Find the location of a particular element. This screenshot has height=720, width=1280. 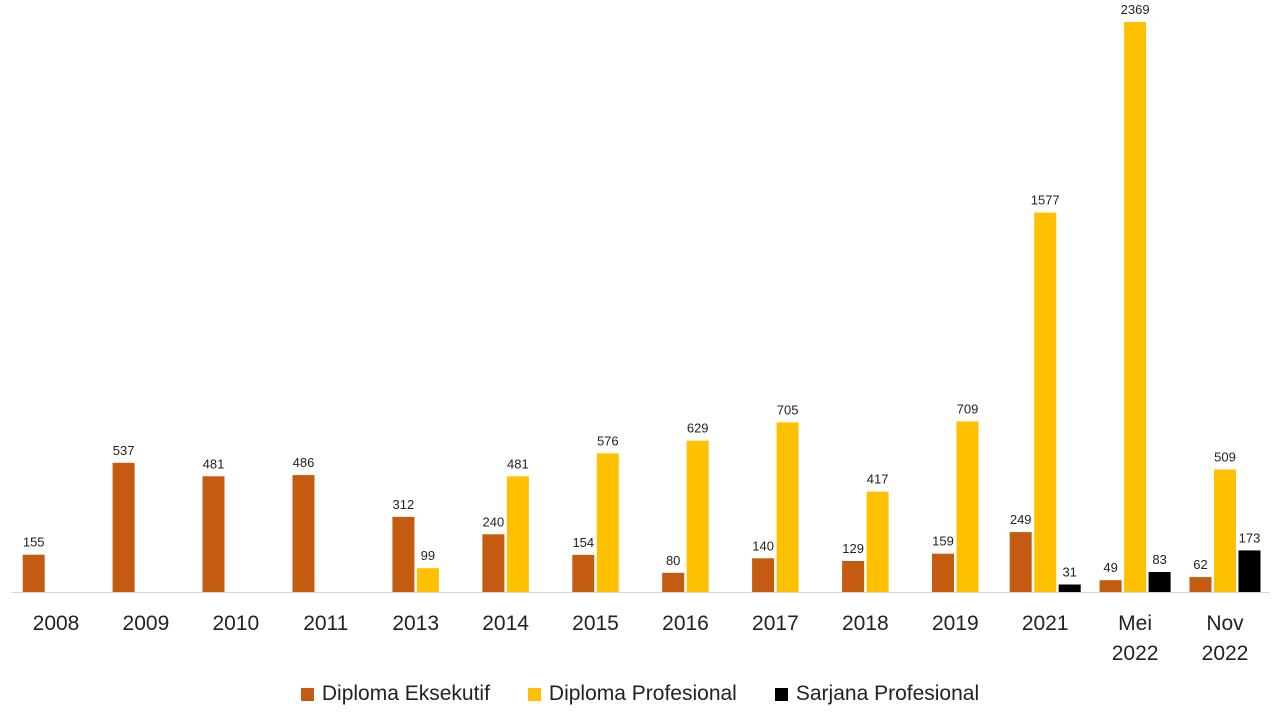

data-label-diploma-profesional-8: 705 is located at coordinates (788, 409).